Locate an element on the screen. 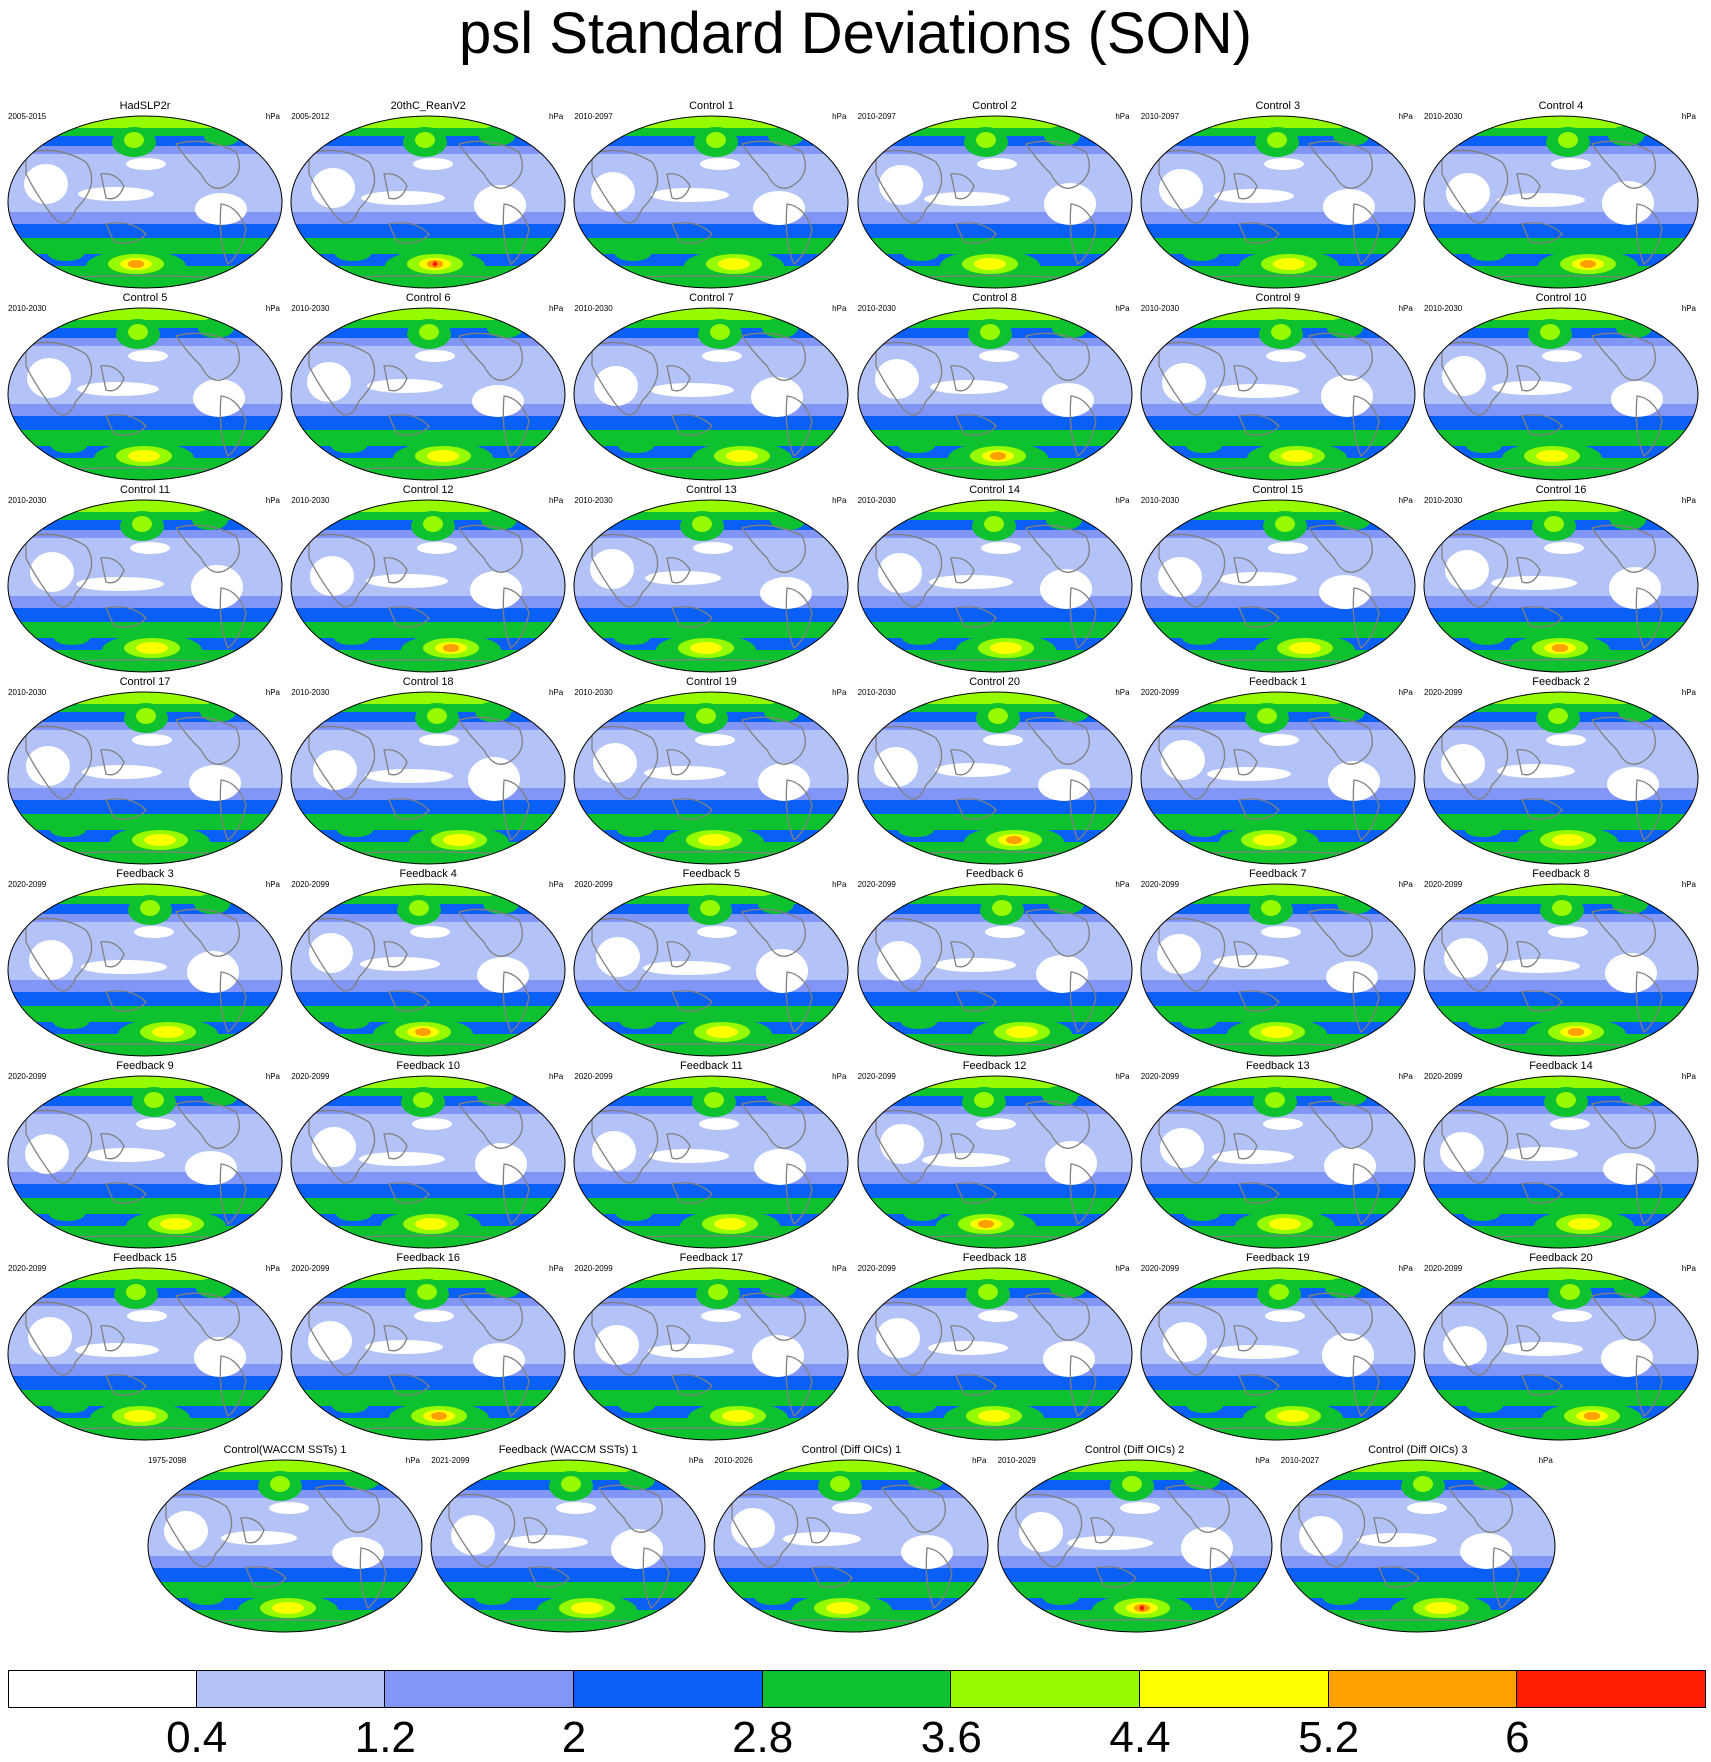 This screenshot has height=1762, width=1711. panel-title: Control 9 is located at coordinates (1278, 298).